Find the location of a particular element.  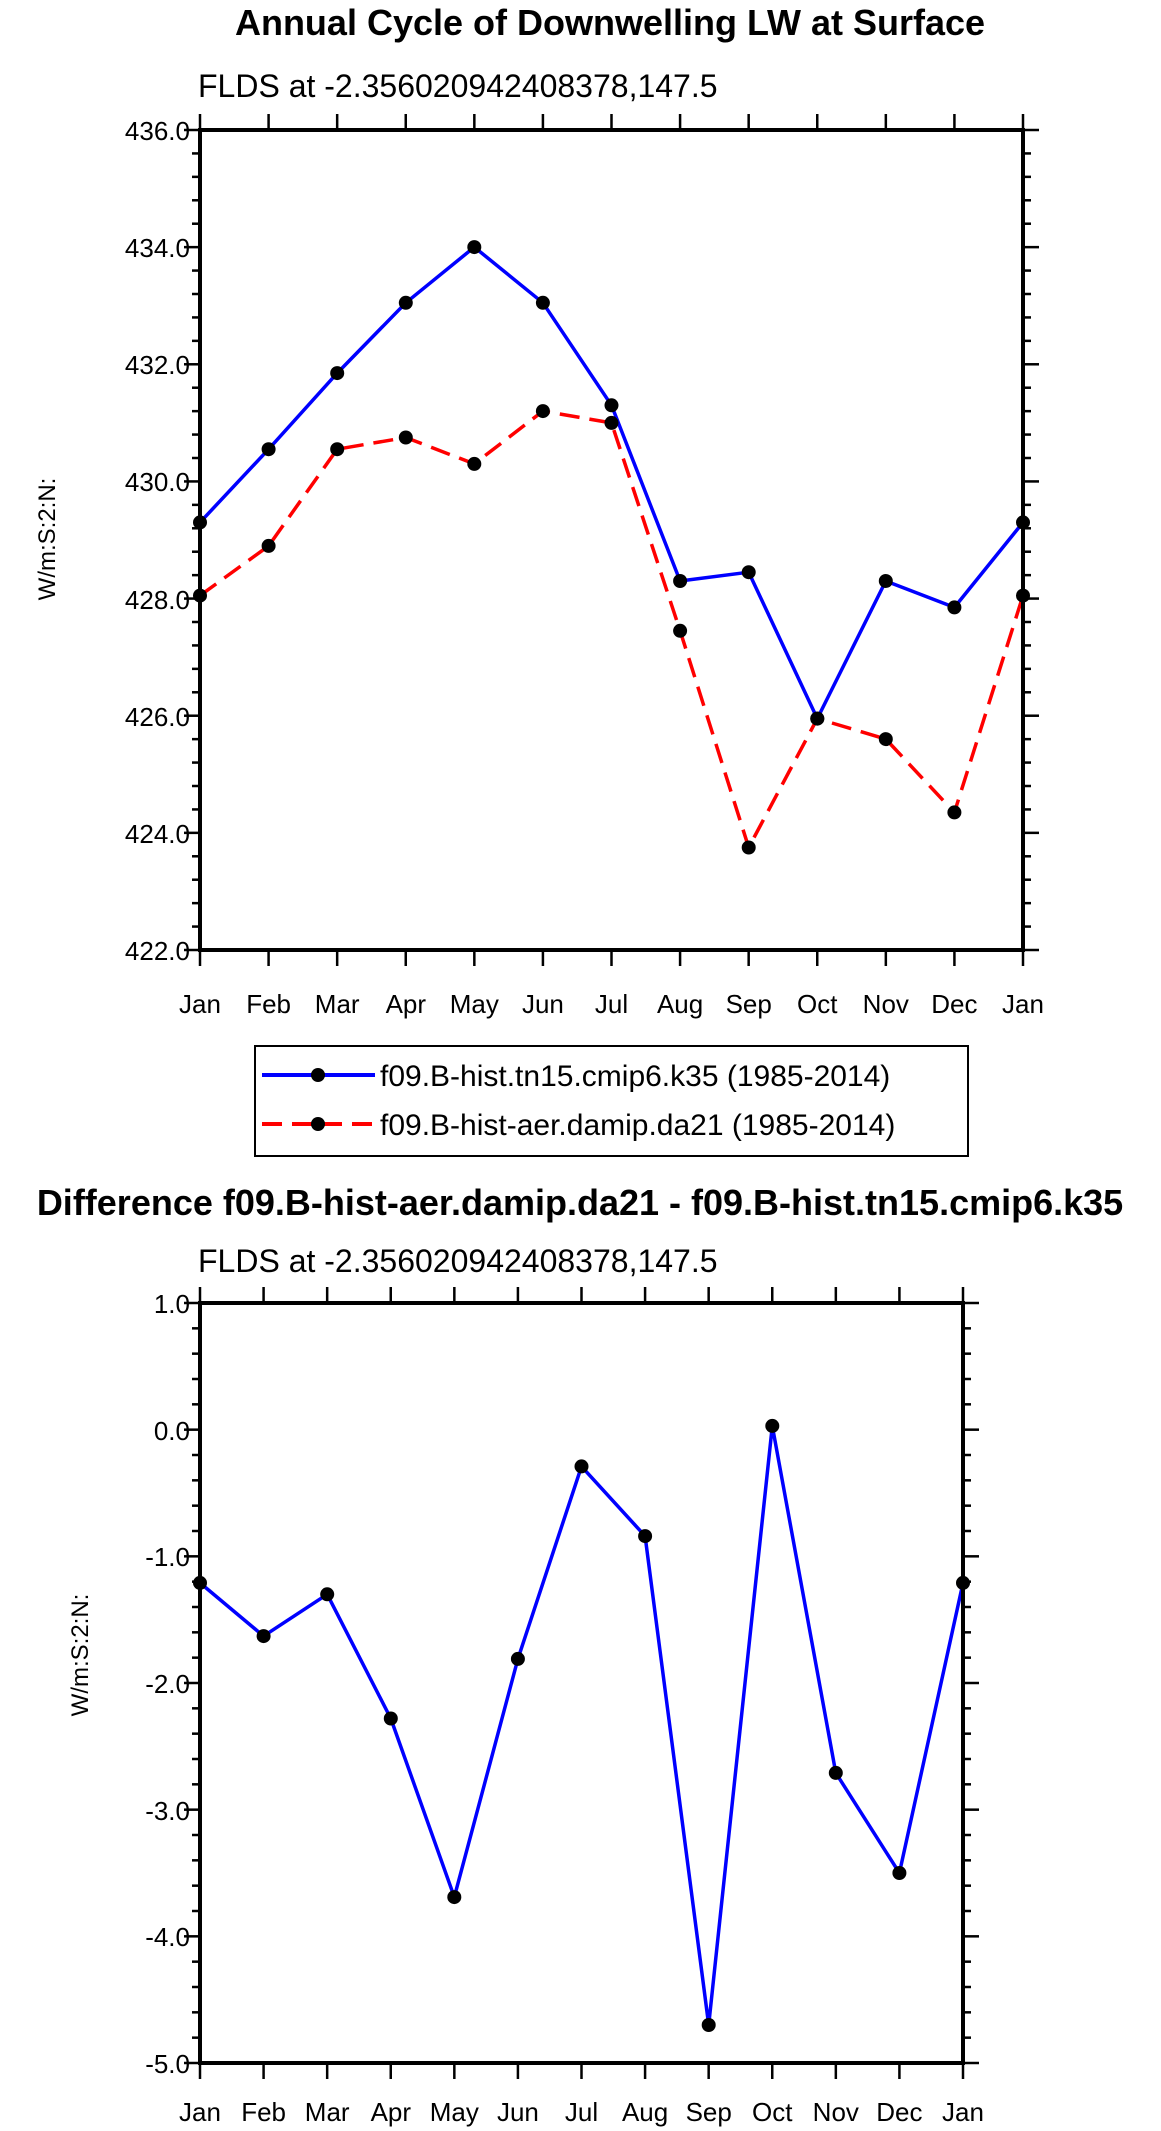

chart1-subtitle: FLDS at -2.356020942408378,147.5 is located at coordinates (458, 86).